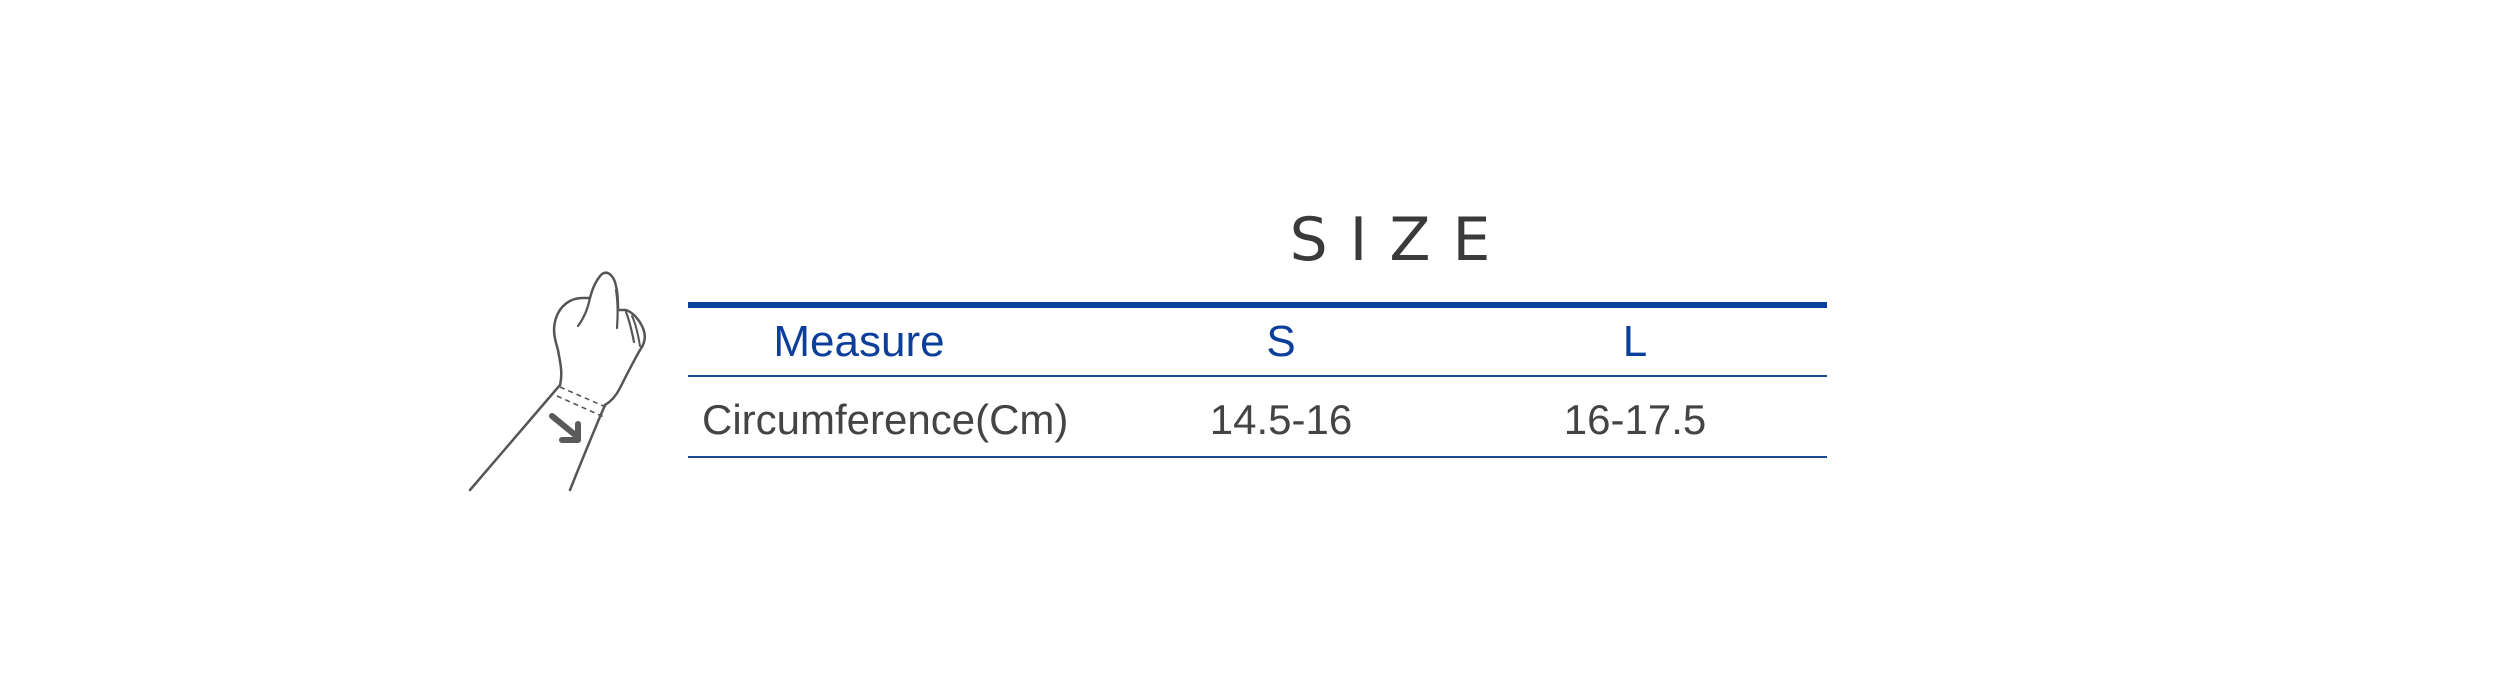 The width and height of the screenshot is (2499, 675). I want to click on arrow-icon, so click(568, 432).